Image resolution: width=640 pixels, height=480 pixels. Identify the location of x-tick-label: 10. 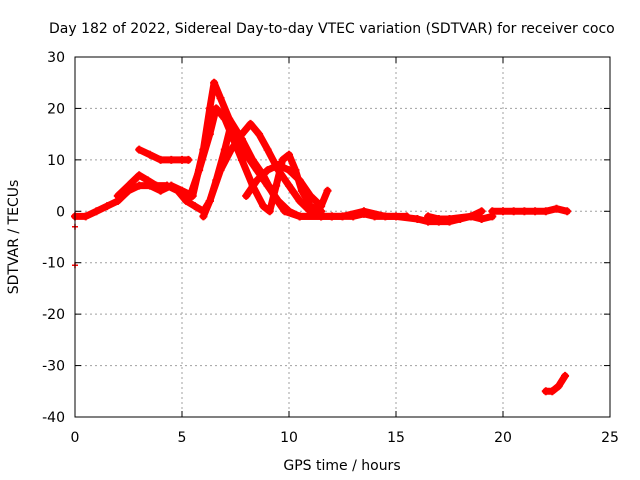
(289, 438).